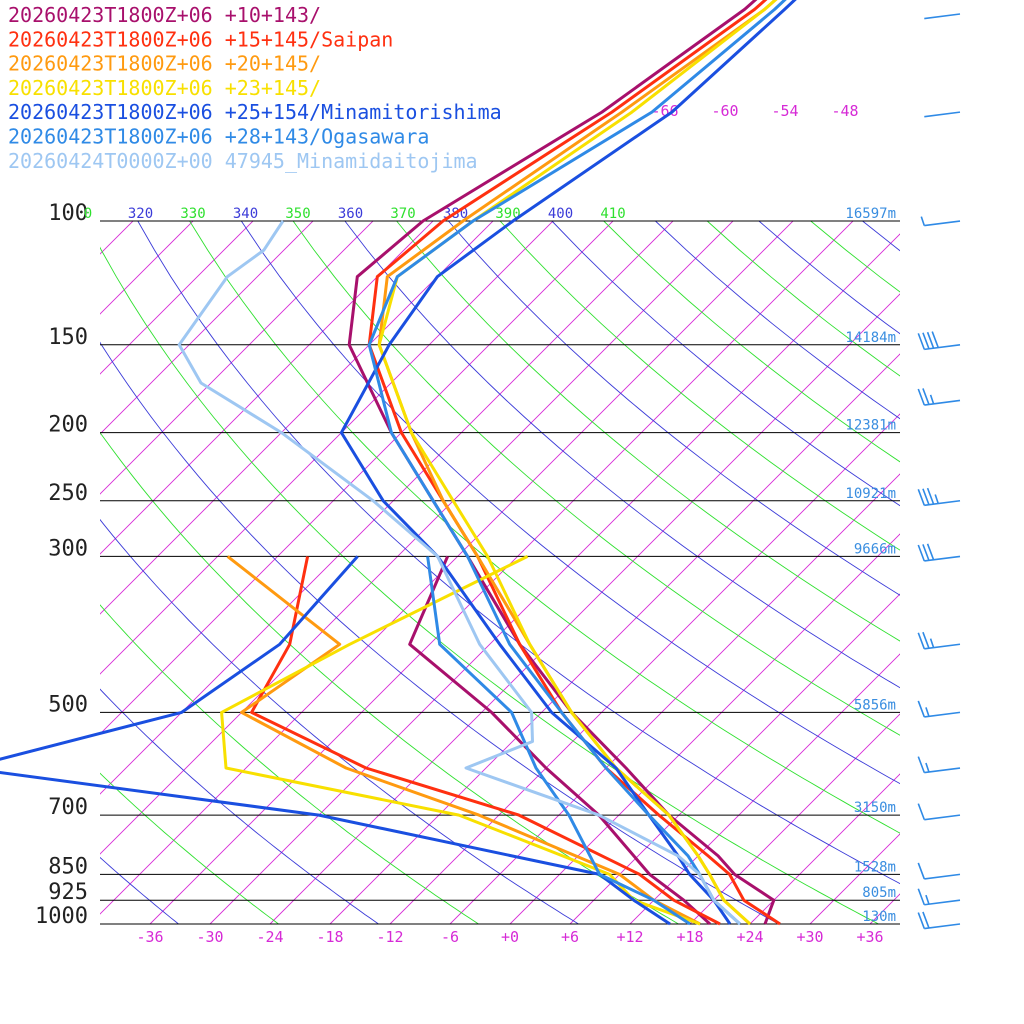  What do you see at coordinates (809, 937) in the screenshot?
I see `temperature-tick-label: +30` at bounding box center [809, 937].